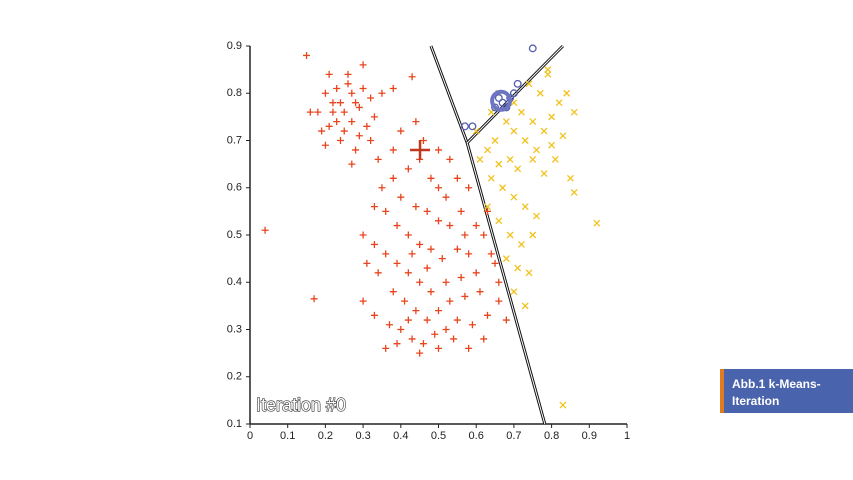 This screenshot has height=480, width=853. I want to click on y-tick-label: 0.9, so click(234, 46).